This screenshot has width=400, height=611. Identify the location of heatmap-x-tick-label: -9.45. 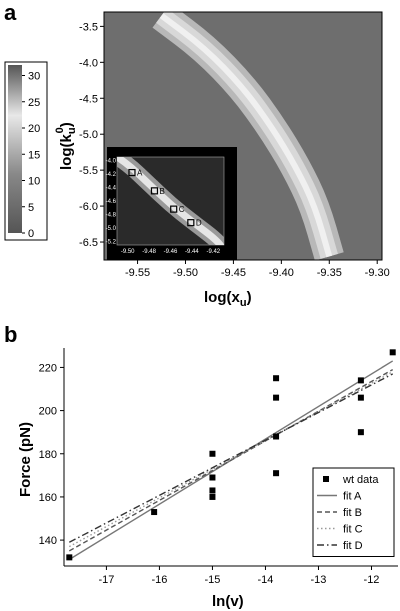
(233, 273).